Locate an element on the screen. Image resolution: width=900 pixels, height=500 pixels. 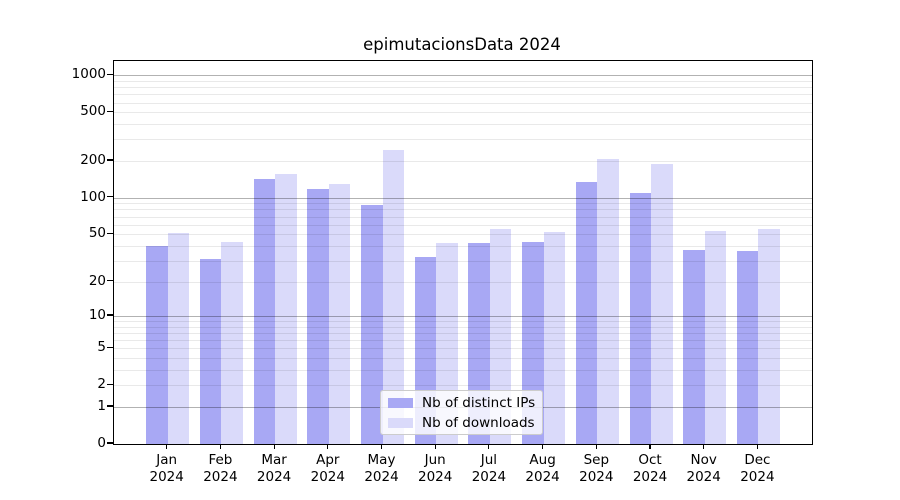
x-tick-label-month: Aug is located at coordinates (542, 460).